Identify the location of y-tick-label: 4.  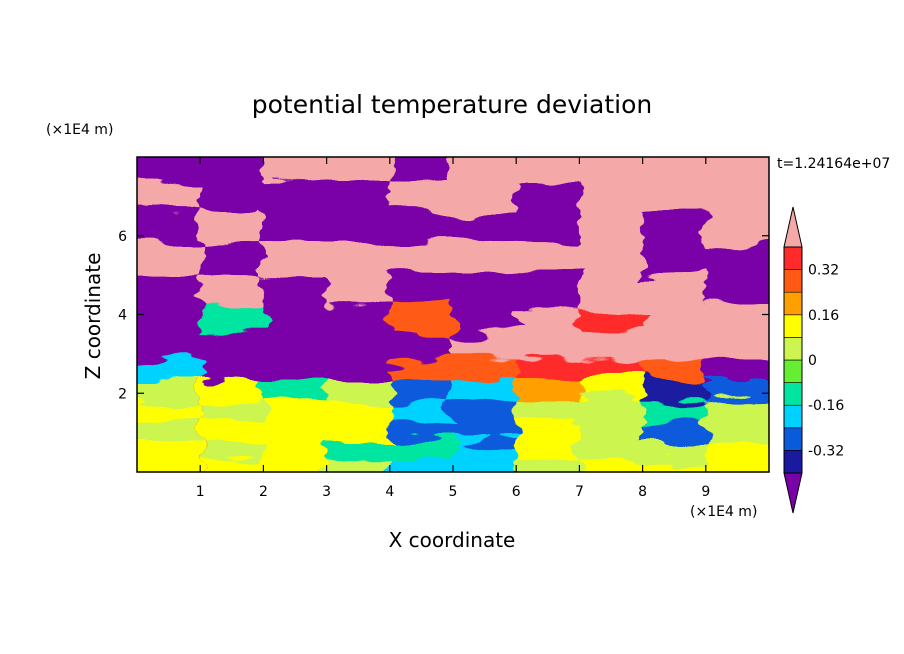
(122, 316).